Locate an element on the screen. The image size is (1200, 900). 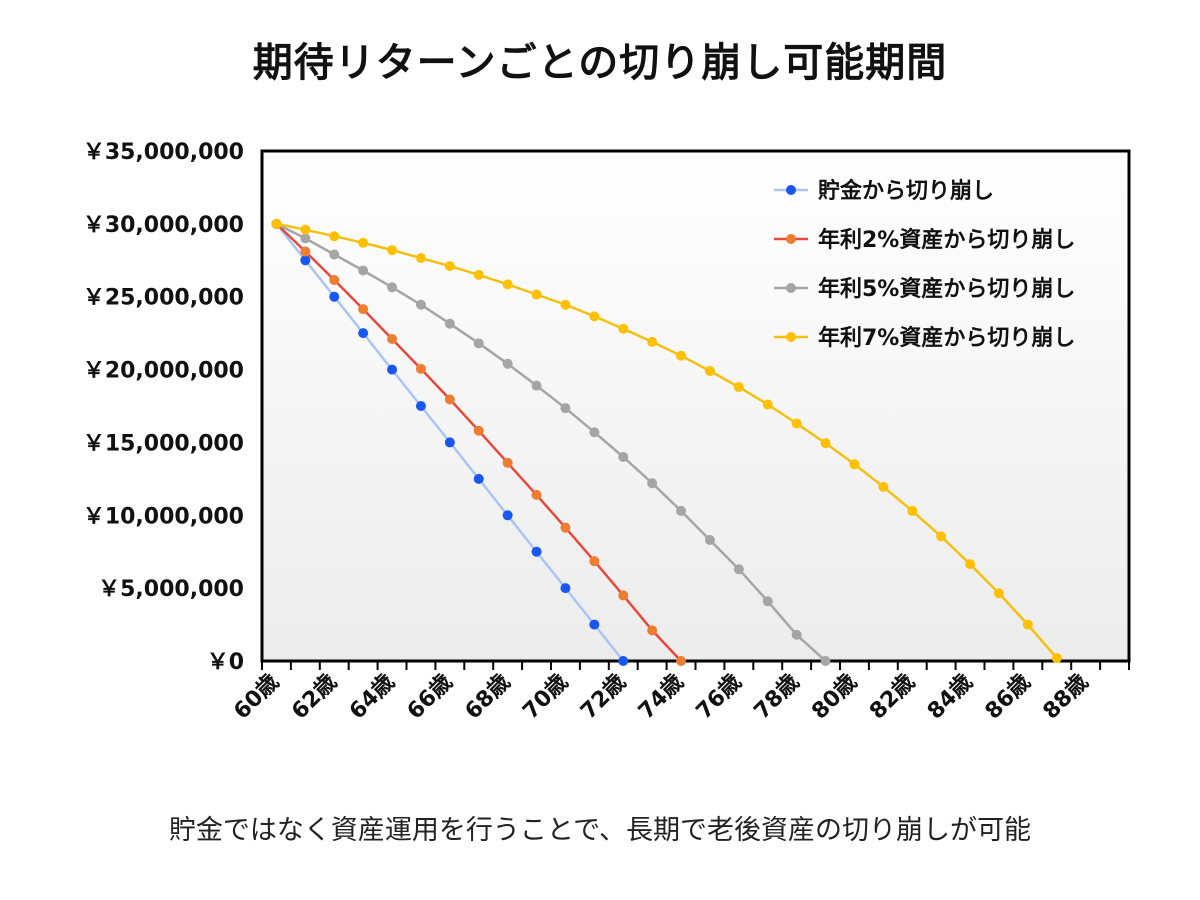
y-tick-label: ￥25,000,000 is located at coordinates (163, 298).